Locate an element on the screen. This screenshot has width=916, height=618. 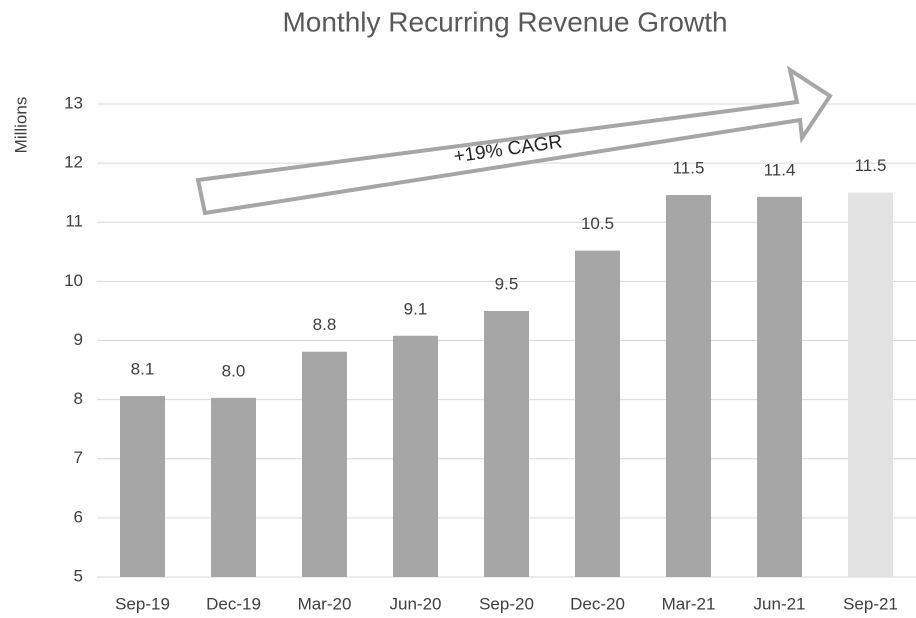
data-label: 8.0 is located at coordinates (234, 370).